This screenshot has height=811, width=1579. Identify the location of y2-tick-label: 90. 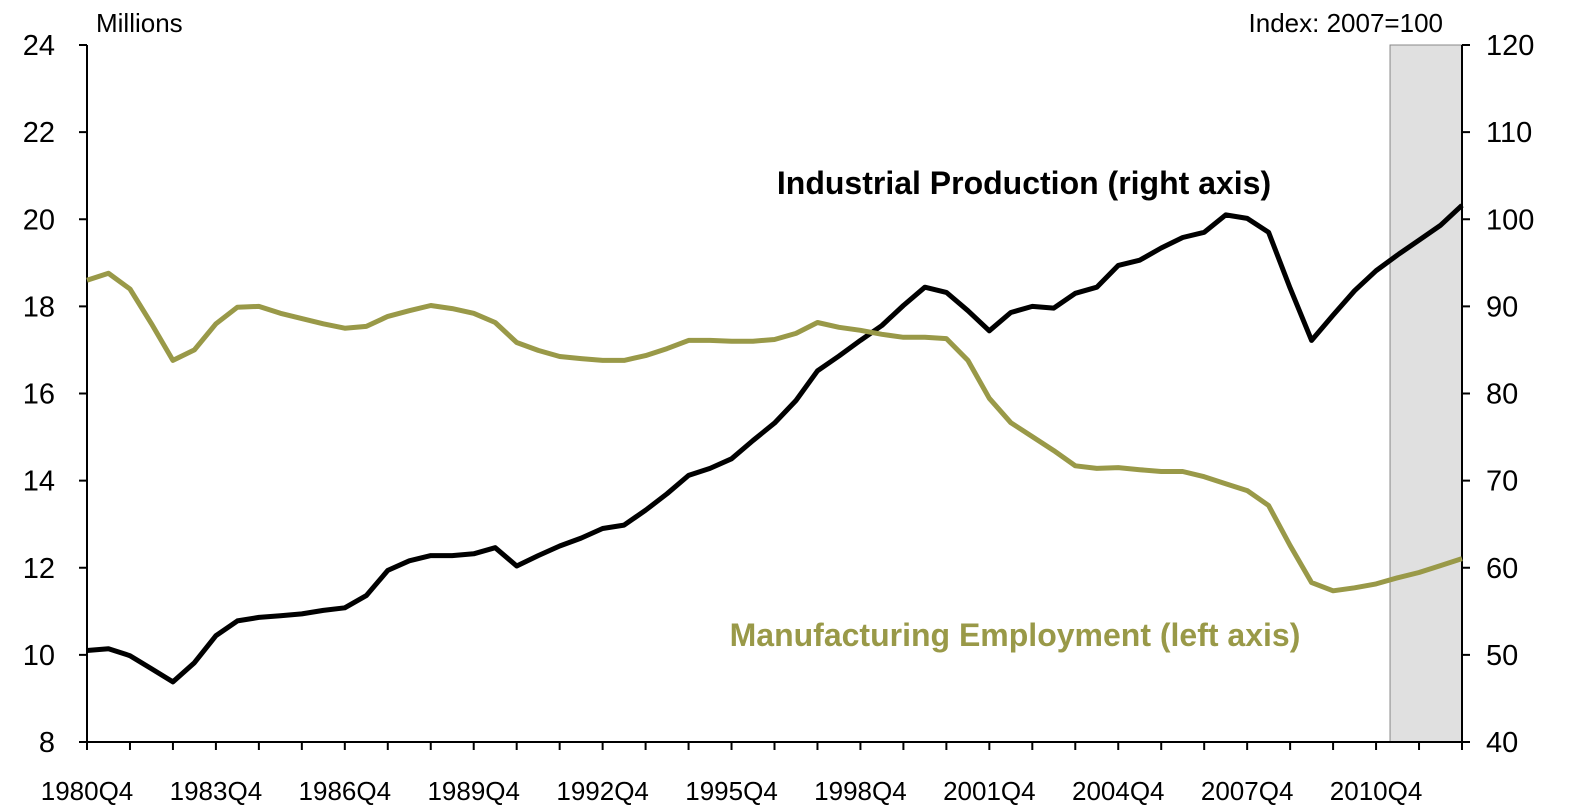
(1502, 307).